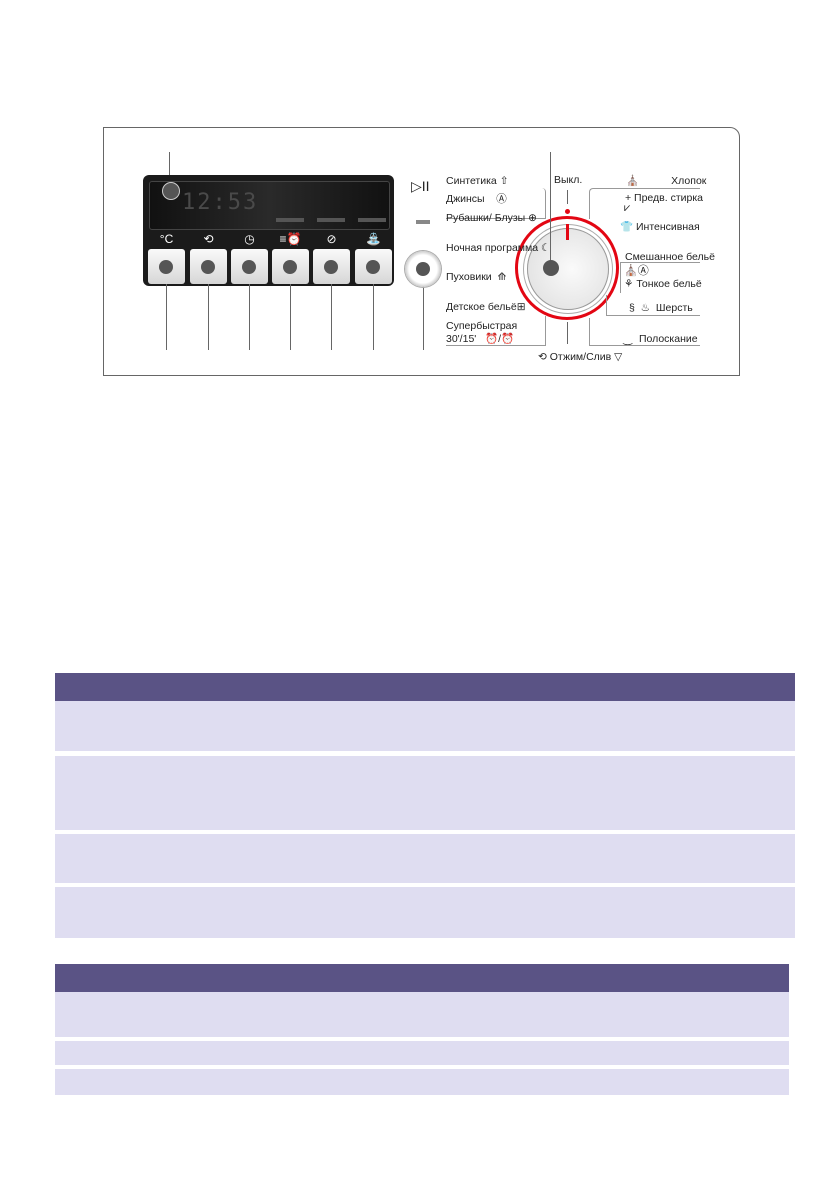 The image size is (839, 1191). Describe the element at coordinates (373, 239) in the screenshot. I see `rinse-plus-icon: ⛲` at that location.